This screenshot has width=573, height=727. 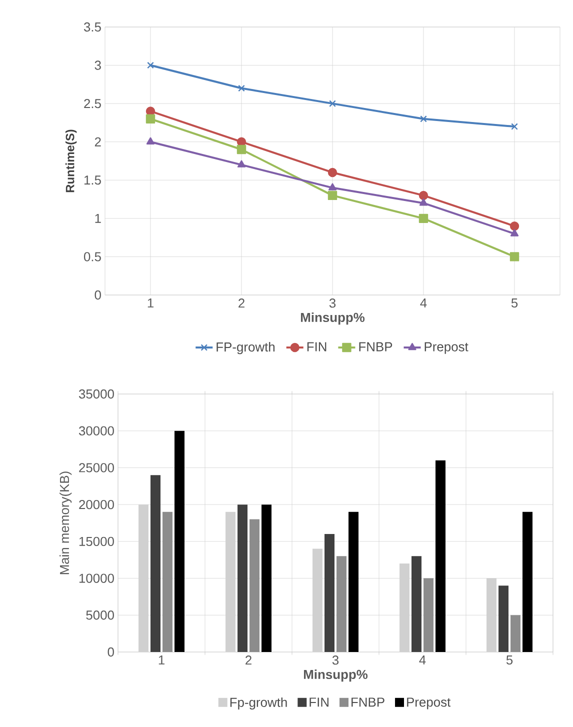 I want to click on y-tick-label: 0.5, so click(x=92, y=257).